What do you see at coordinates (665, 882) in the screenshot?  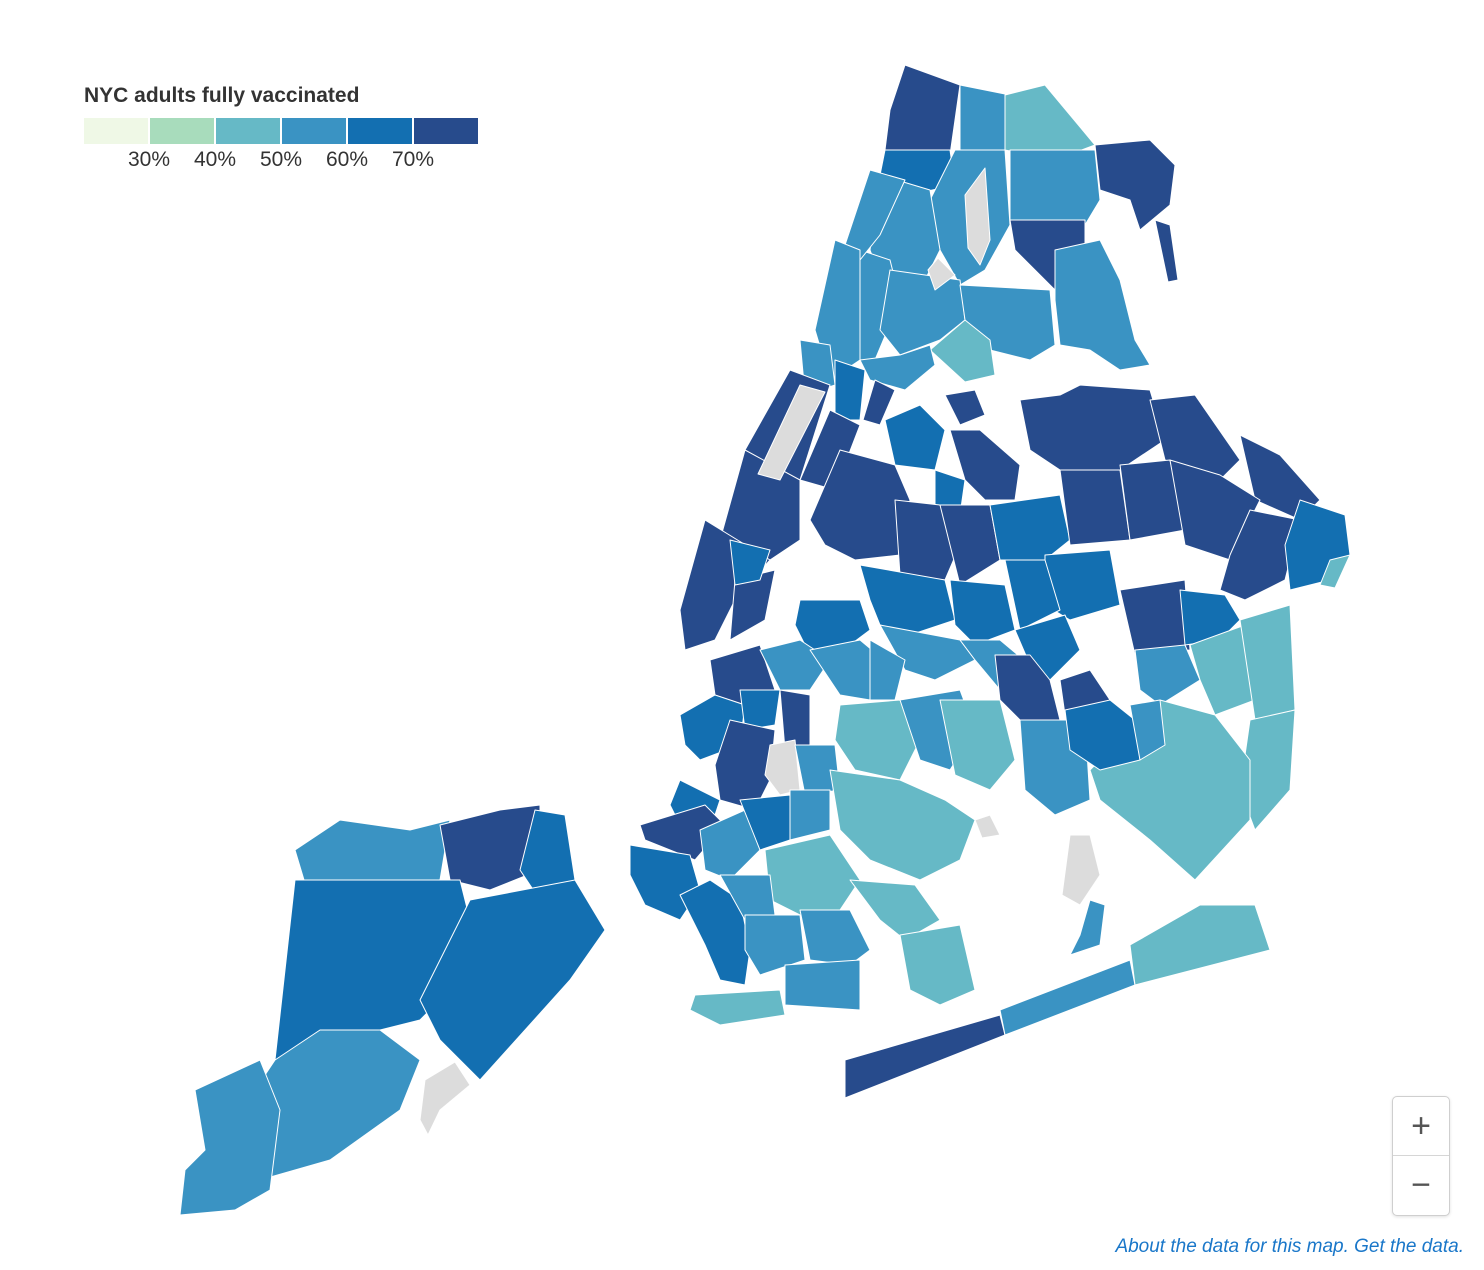 I see `brooklyn-bay-ridge-zone` at bounding box center [665, 882].